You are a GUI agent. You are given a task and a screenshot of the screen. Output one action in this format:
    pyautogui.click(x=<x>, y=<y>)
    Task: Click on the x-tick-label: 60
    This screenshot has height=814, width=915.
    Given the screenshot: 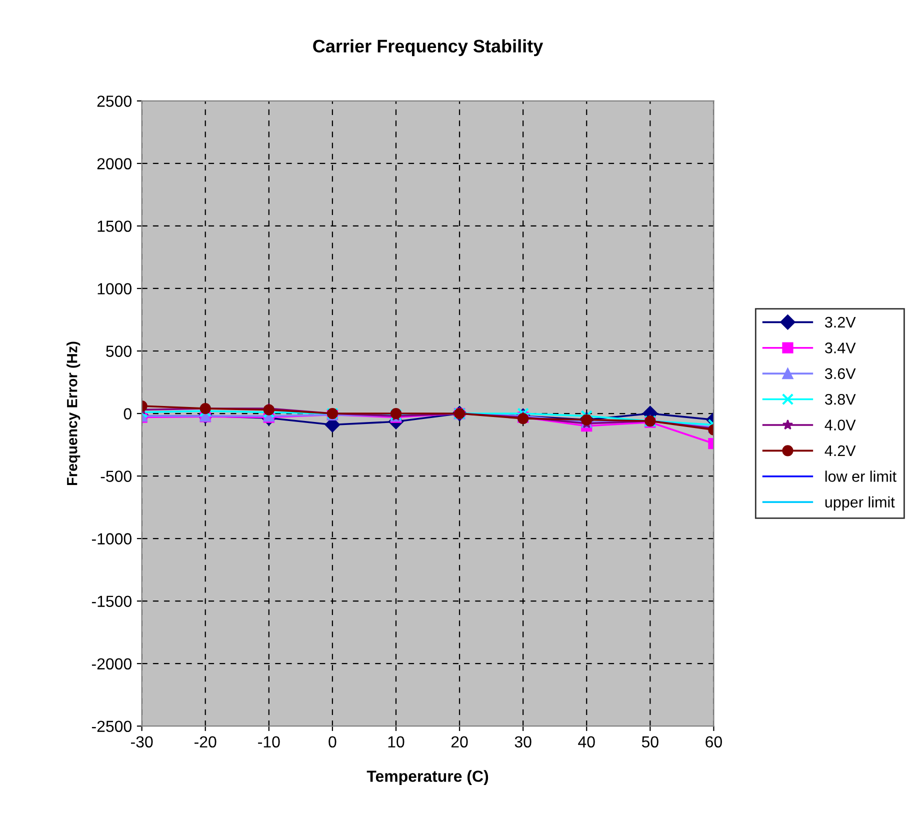 What is the action you would take?
    pyautogui.click(x=714, y=742)
    